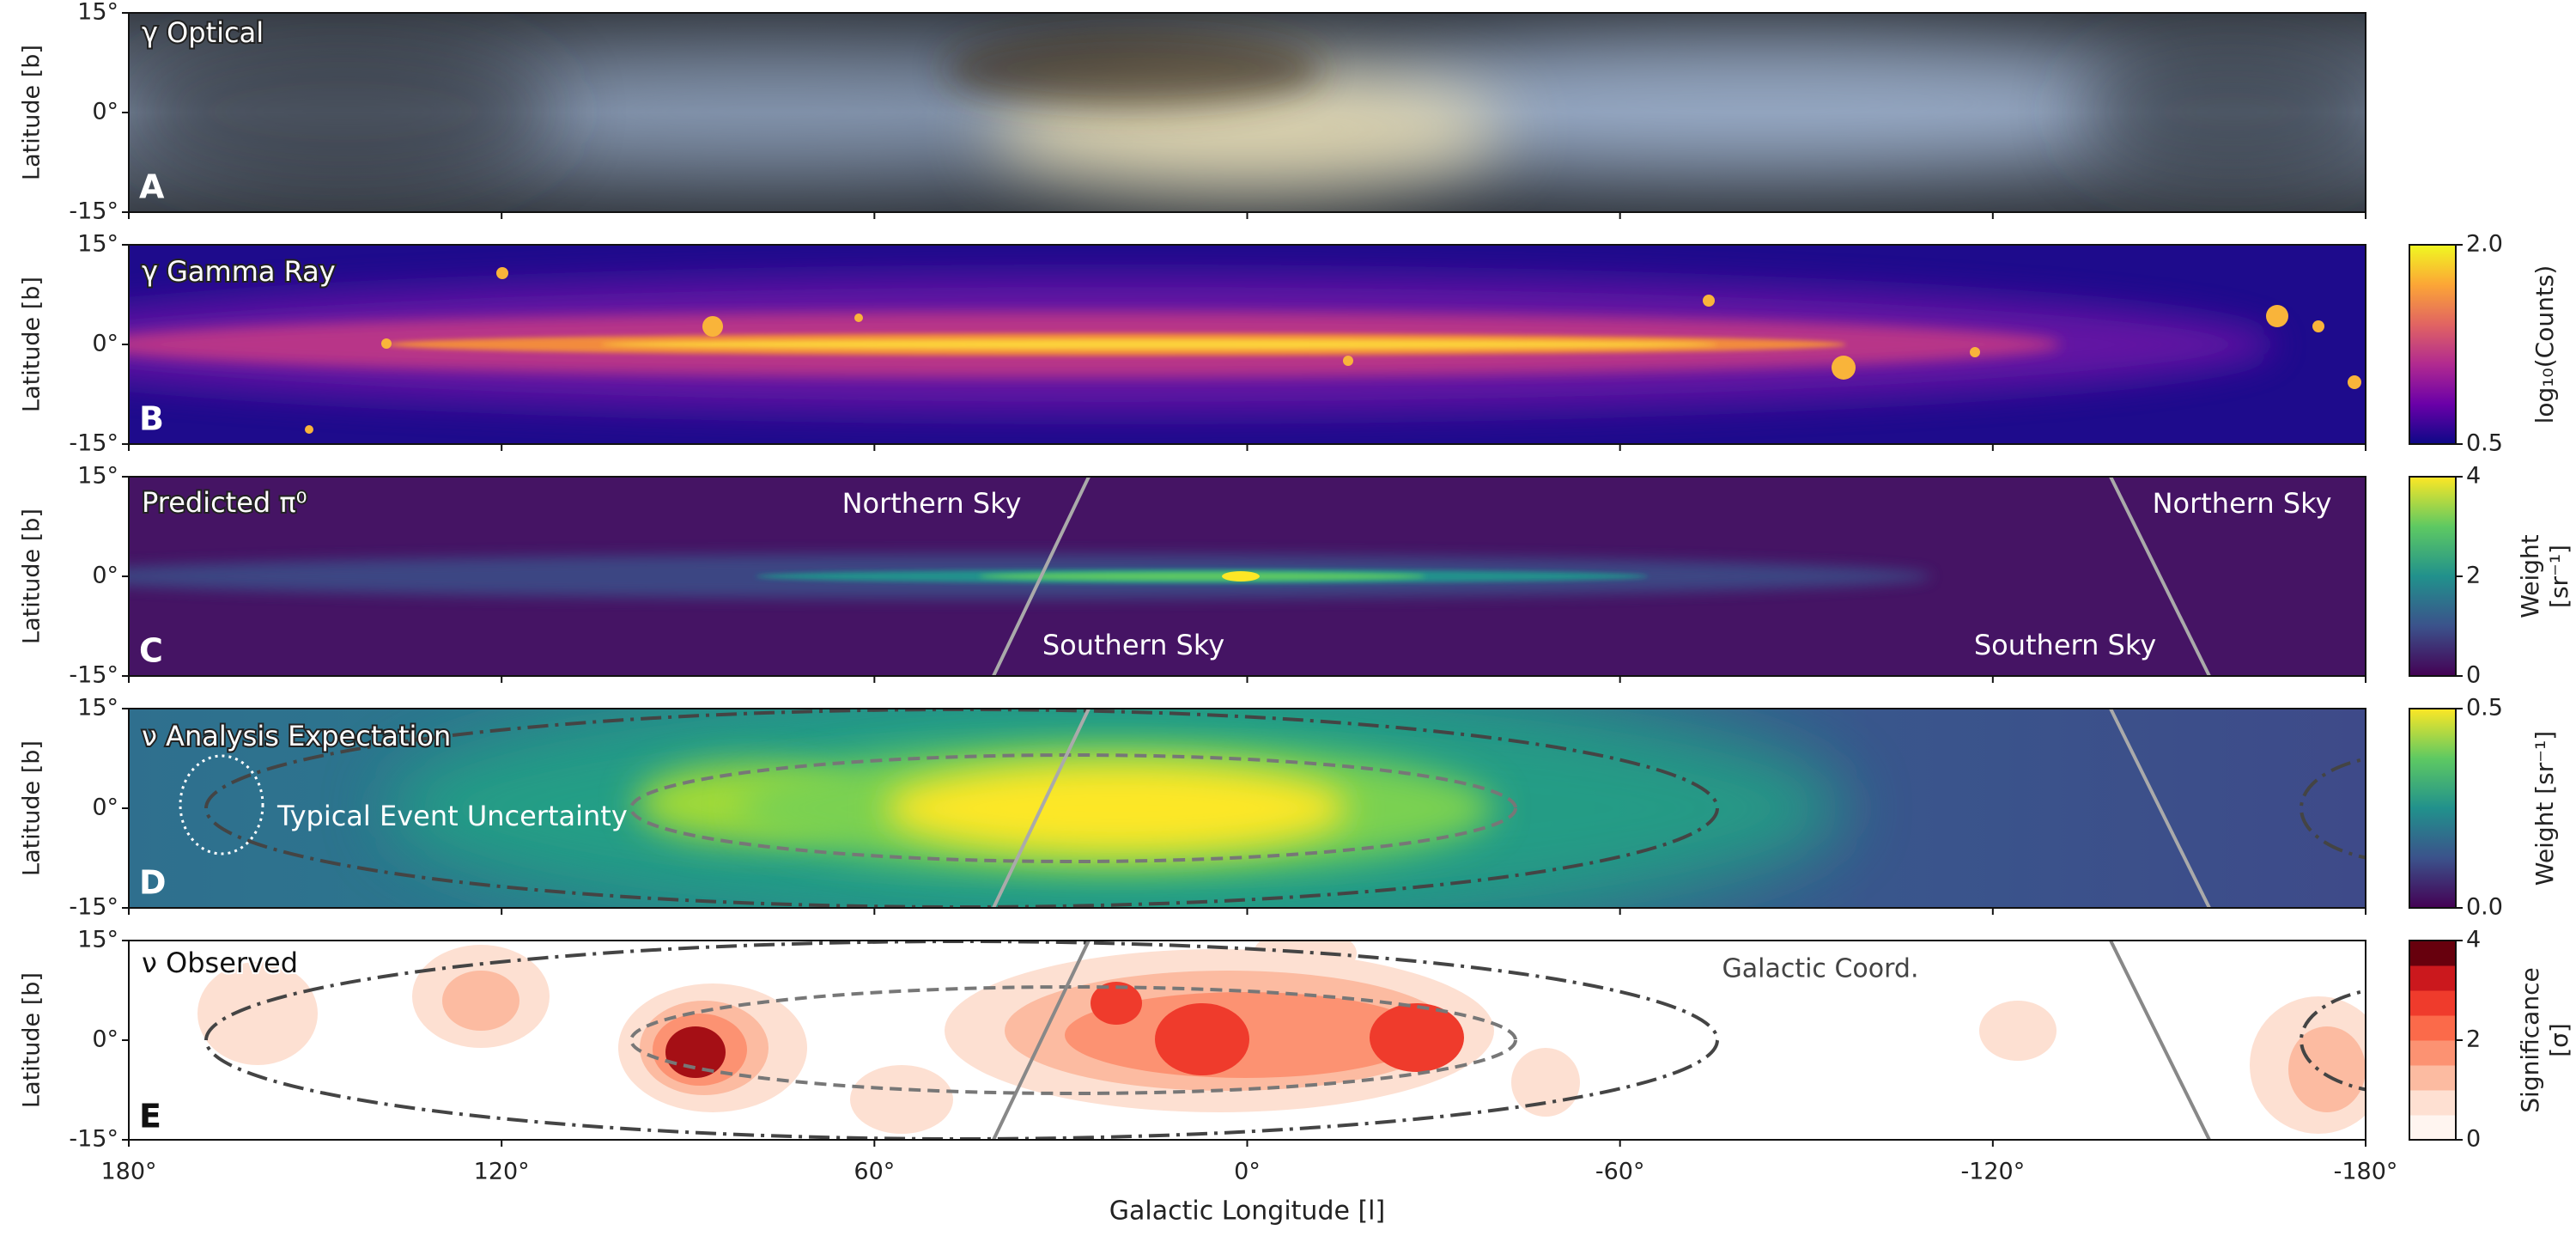 The height and width of the screenshot is (1236, 2576). Describe the element at coordinates (1247, 1040) in the screenshot. I see `observed-image` at that location.